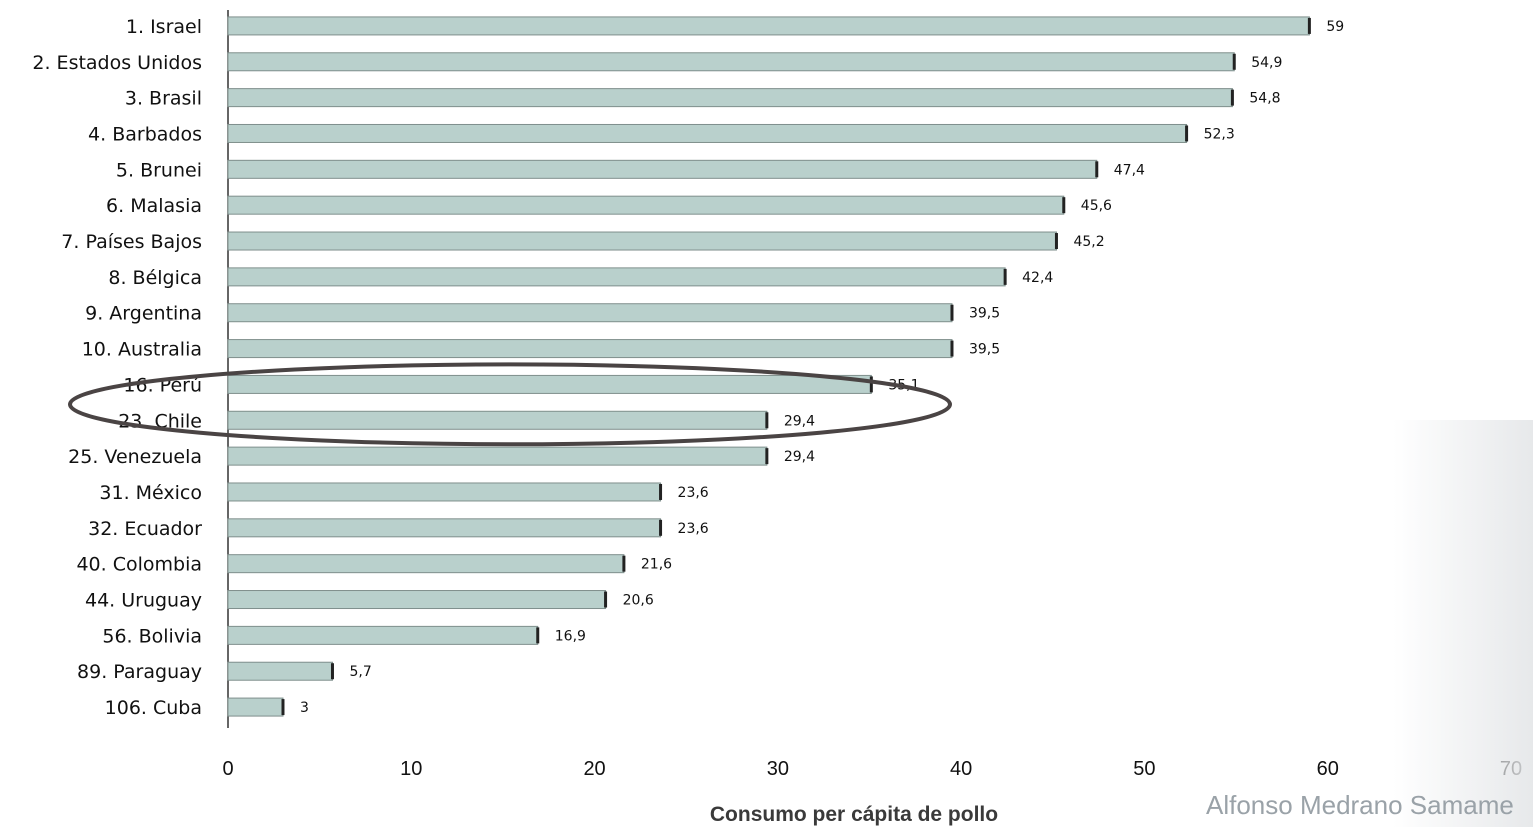 The width and height of the screenshot is (1533, 832). I want to click on value-label: 52,3, so click(1219, 134).